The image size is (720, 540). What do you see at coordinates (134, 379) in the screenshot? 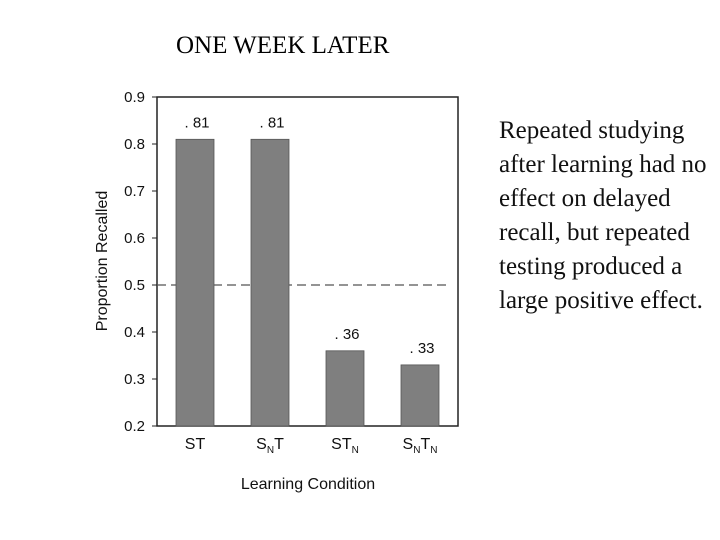
I see `y-tick-label: 0.3` at bounding box center [134, 379].